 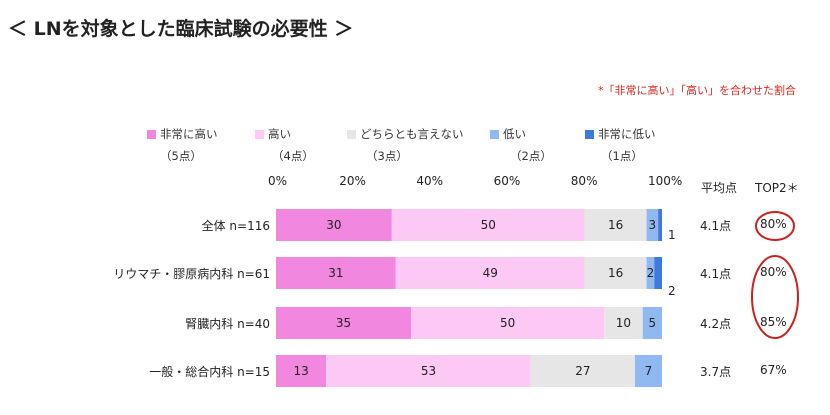 I want to click on bar-value-label: 13, so click(x=300, y=371).